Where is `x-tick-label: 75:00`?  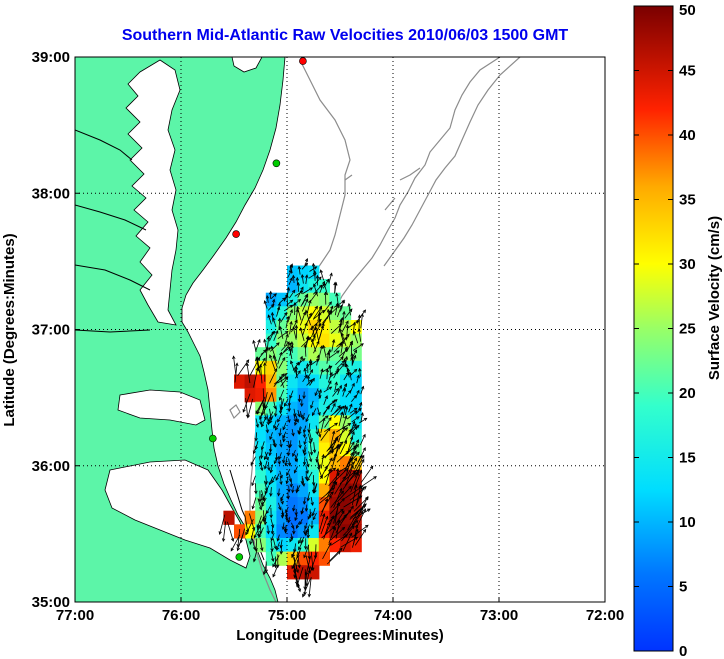
x-tick-label: 75:00 is located at coordinates (287, 615).